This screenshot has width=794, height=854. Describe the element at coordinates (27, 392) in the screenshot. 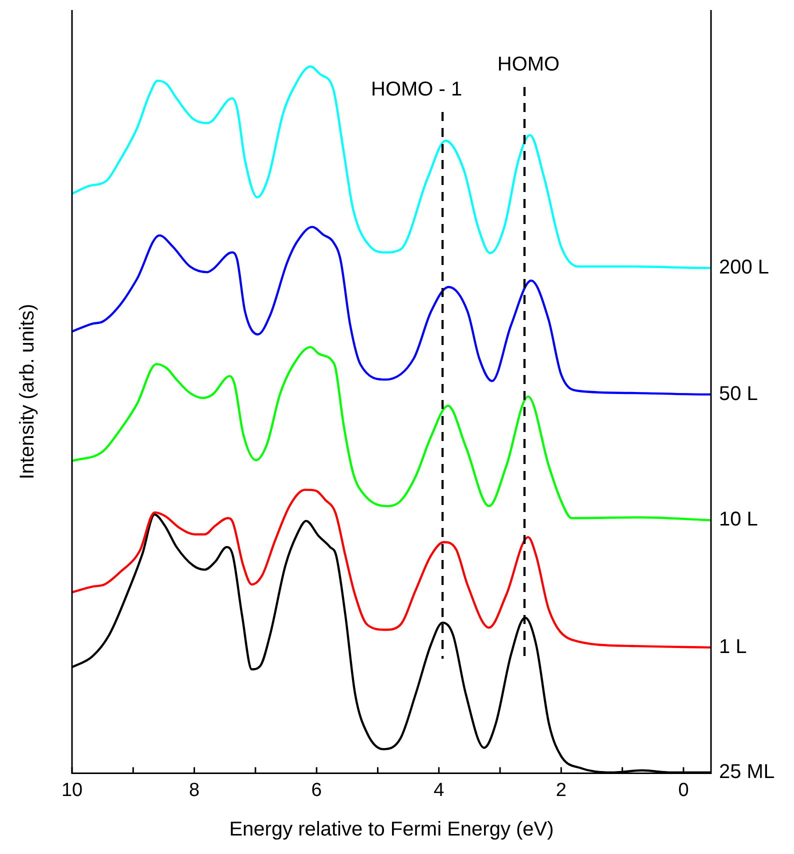

I see `y-axis-title: Intensity (arb. units)` at that location.